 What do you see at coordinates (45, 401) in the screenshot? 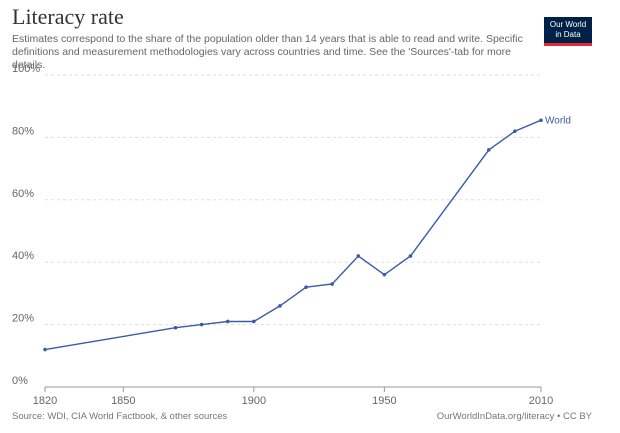
I see `x-tick-label: 1820` at bounding box center [45, 401].